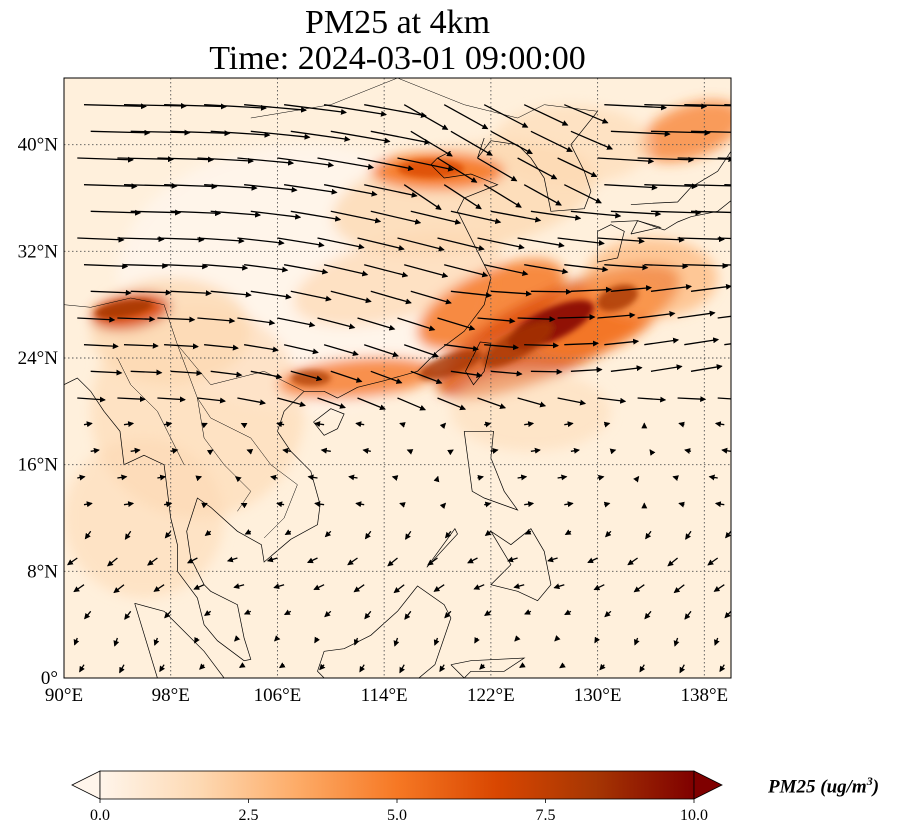 The image size is (905, 836). Describe the element at coordinates (38, 251) in the screenshot. I see `latitude-tick-label: 32°N` at that location.